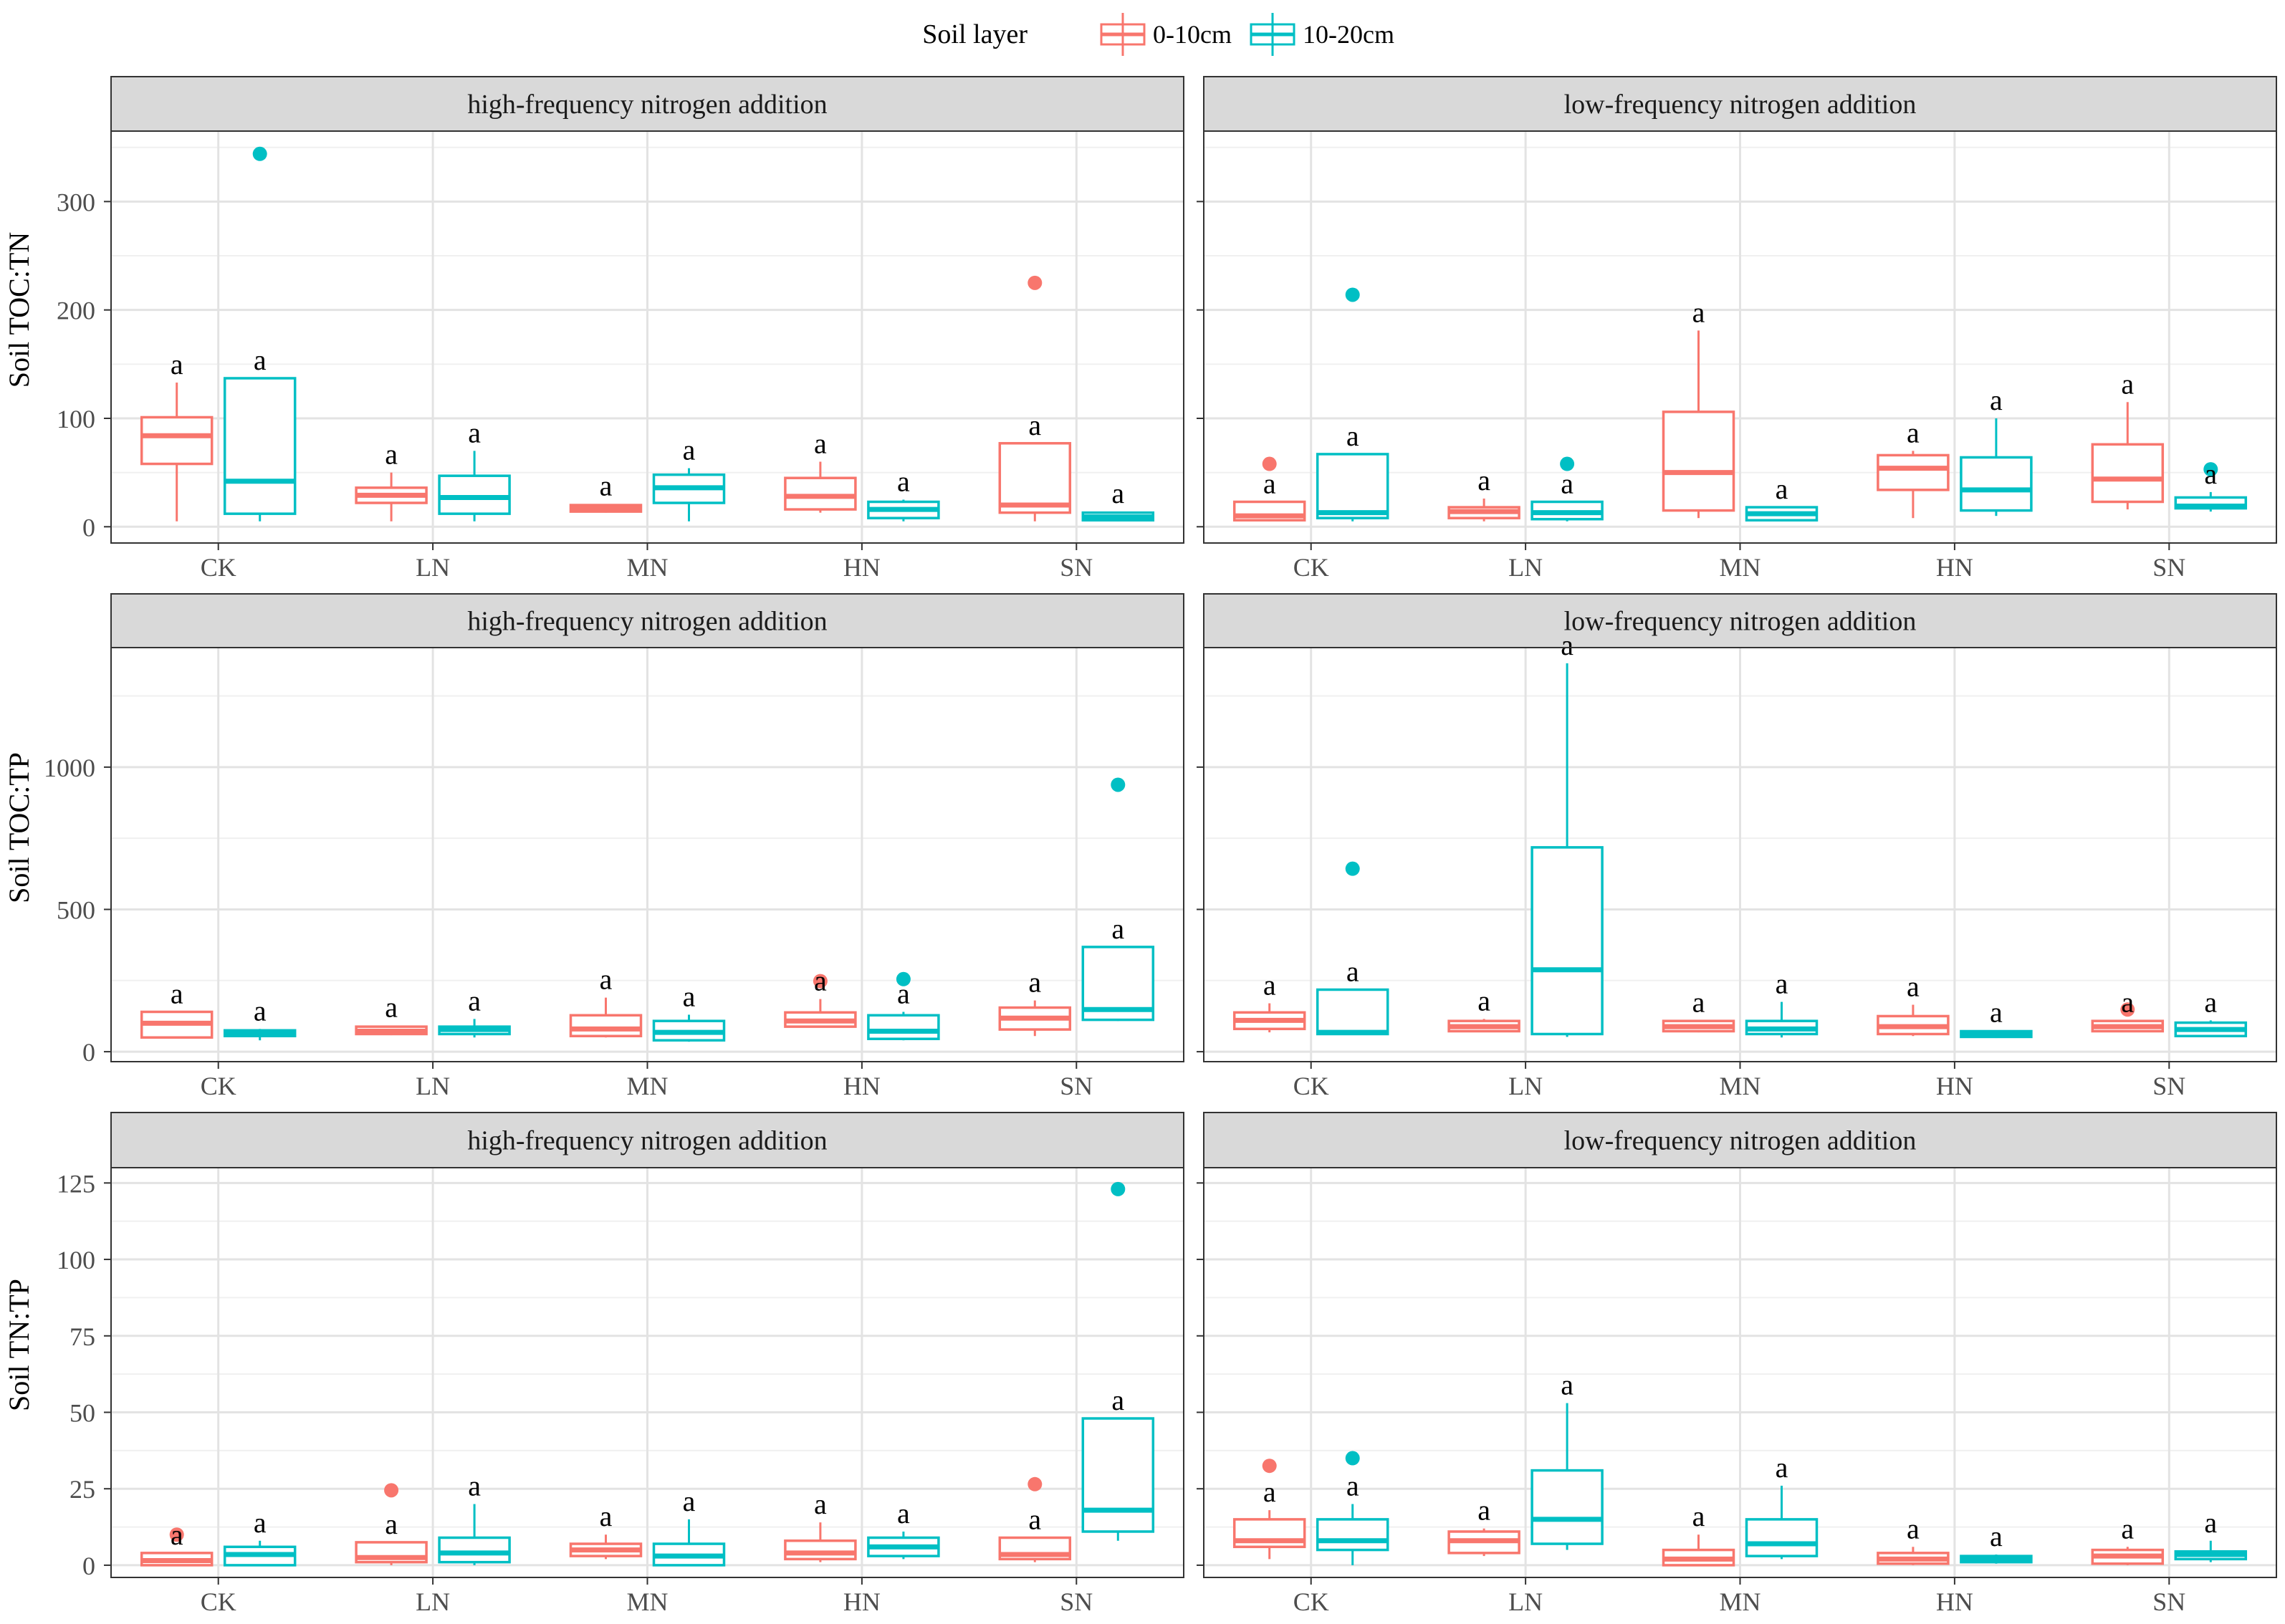  What do you see at coordinates (1158, 34) in the screenshot?
I see `legend: Soil layer 0-10cm 10-20cm` at bounding box center [1158, 34].